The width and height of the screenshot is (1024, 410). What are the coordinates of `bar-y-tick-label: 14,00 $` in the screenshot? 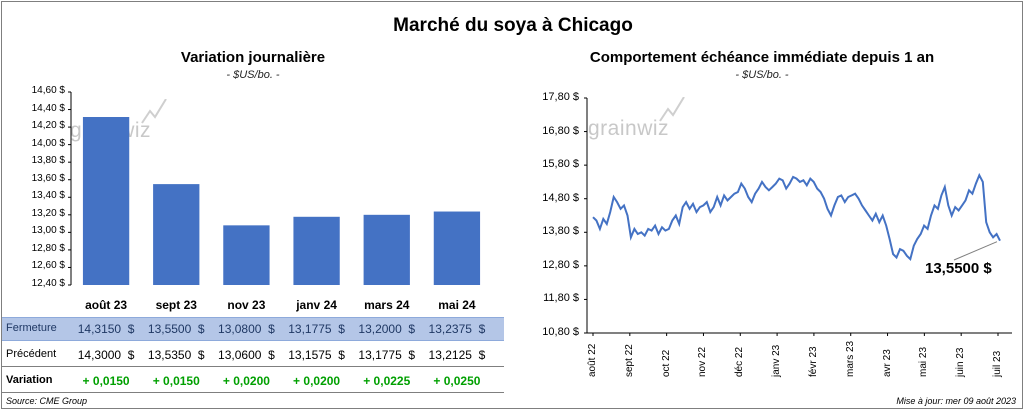 It's located at (48, 143).